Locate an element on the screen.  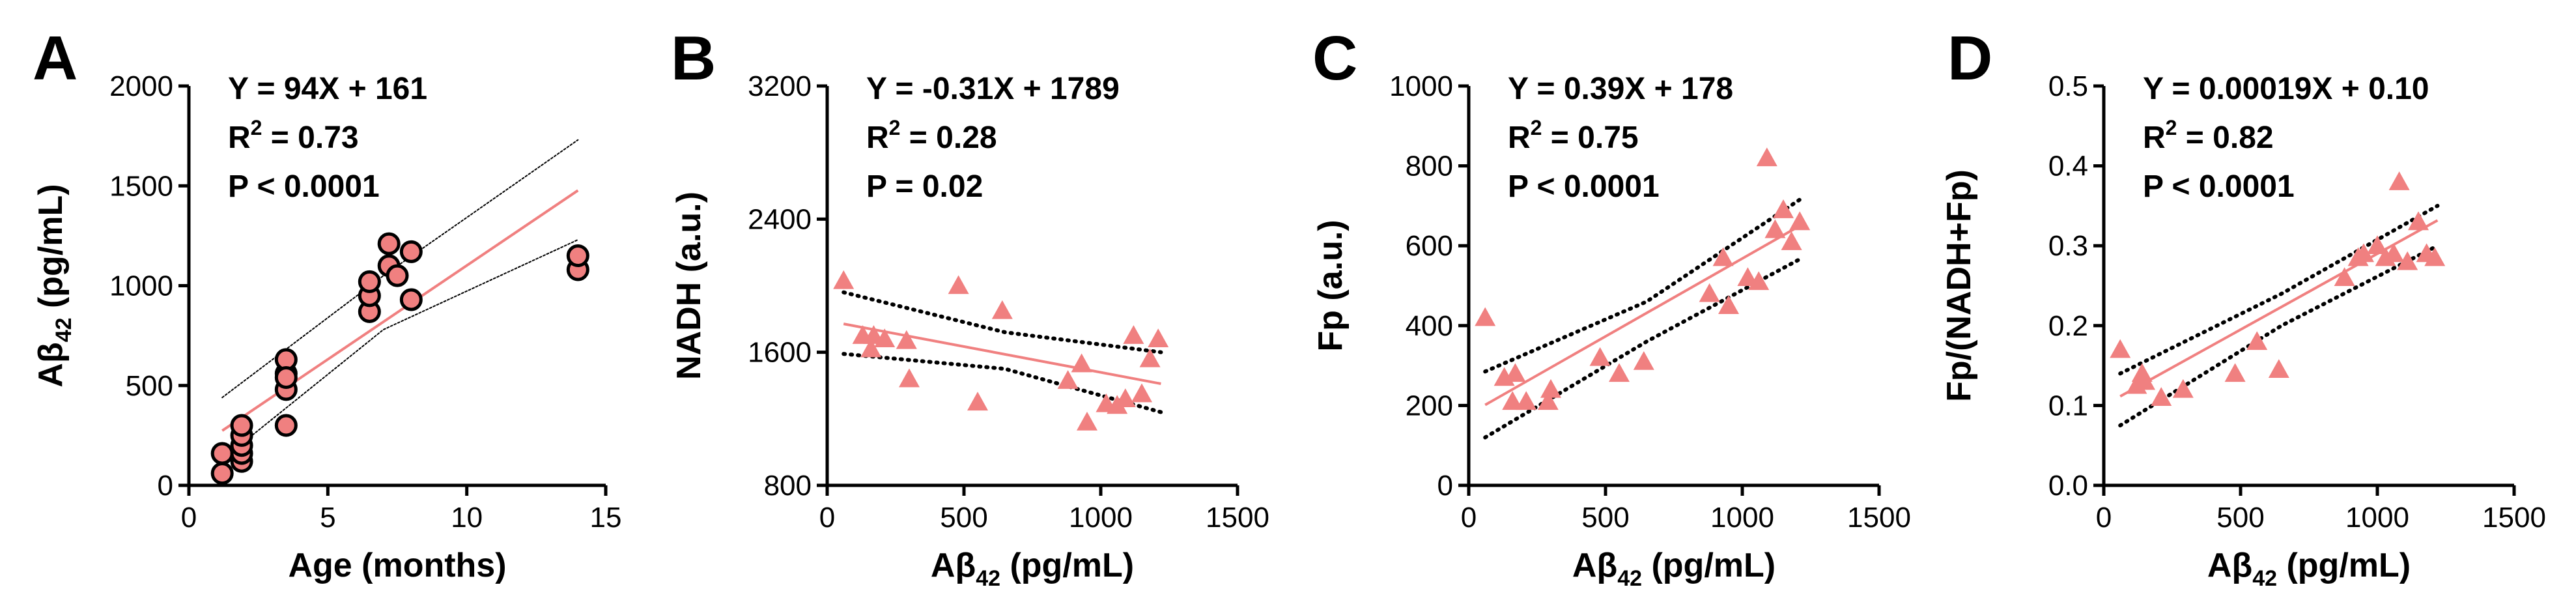
y-tick-label: 400 is located at coordinates (1429, 326).